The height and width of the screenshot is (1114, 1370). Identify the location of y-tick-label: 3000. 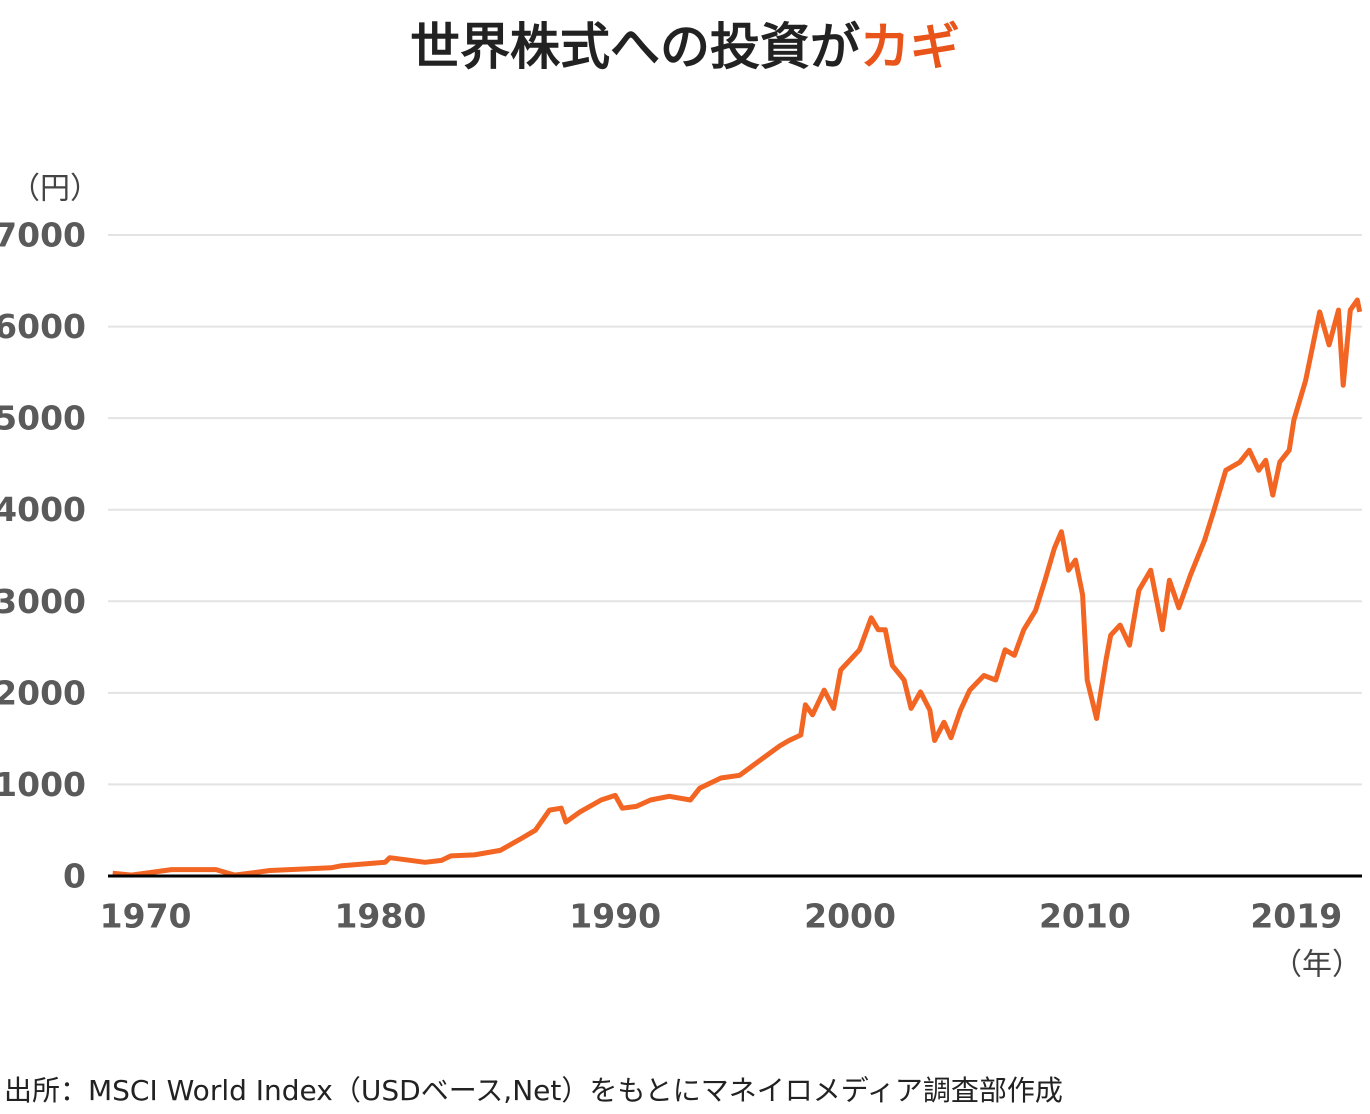
(43, 601).